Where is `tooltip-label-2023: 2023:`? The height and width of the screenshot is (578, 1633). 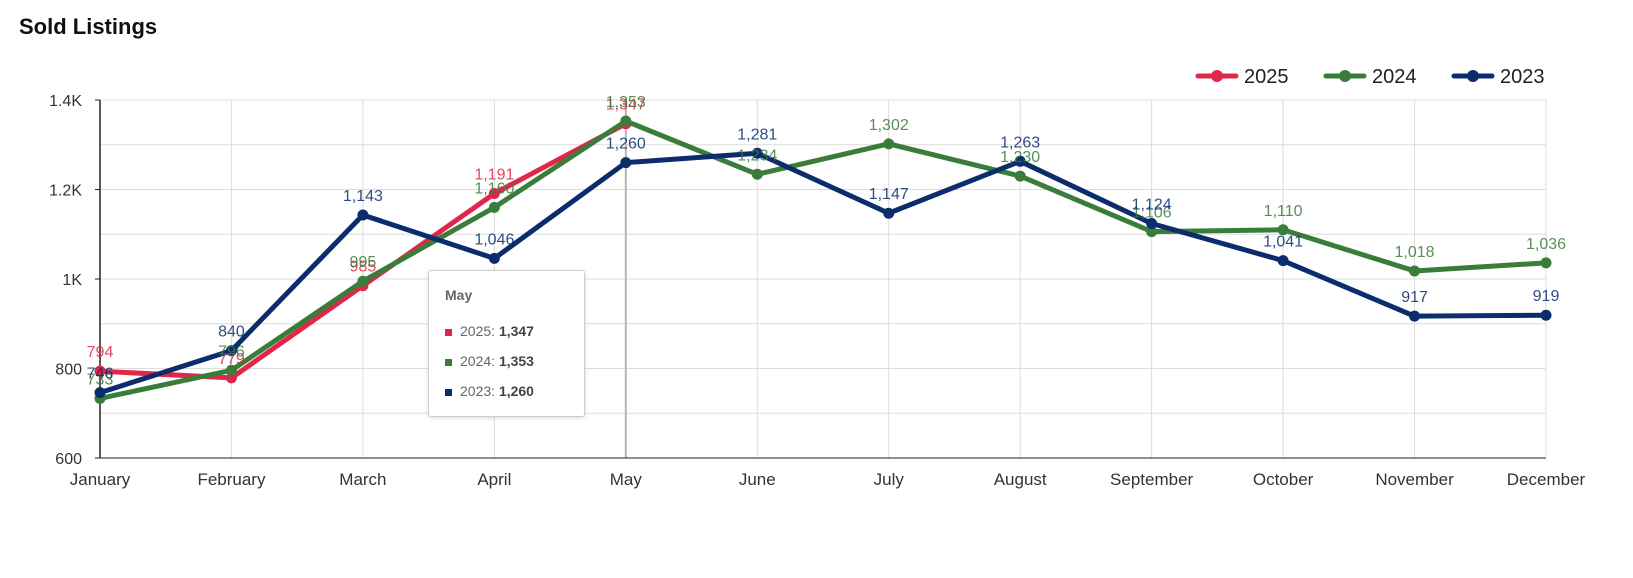 tooltip-label-2023: 2023: is located at coordinates (479, 391).